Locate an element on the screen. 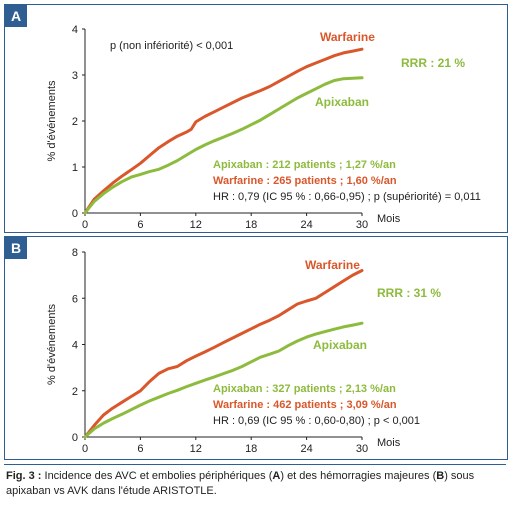  stats-warfarine: Warfarine : 462 patients ; 3,09 %/an is located at coordinates (305, 405).